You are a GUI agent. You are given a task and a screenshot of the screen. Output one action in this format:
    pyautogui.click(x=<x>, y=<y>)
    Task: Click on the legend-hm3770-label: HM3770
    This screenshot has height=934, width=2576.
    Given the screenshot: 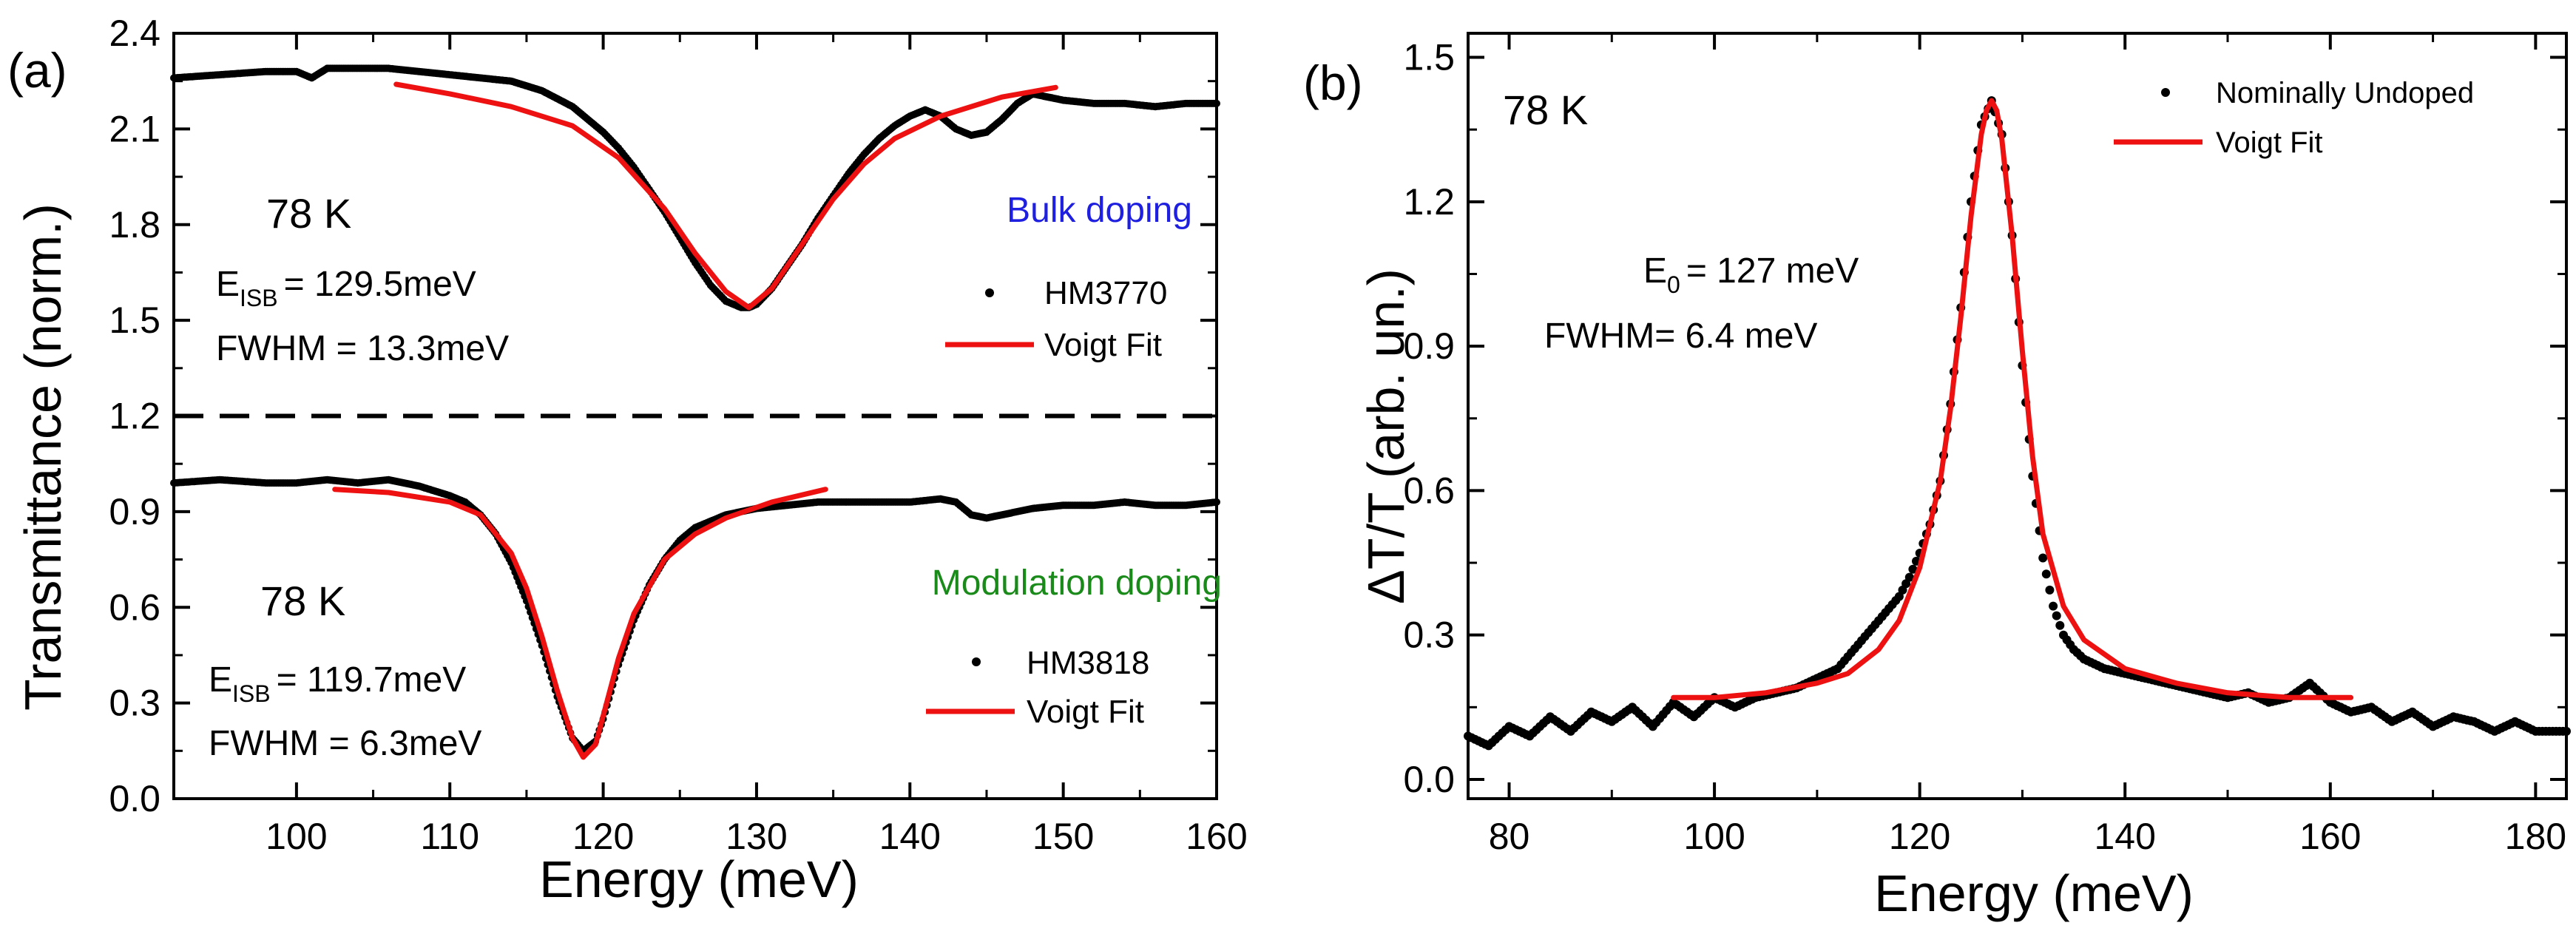 What is the action you would take?
    pyautogui.click(x=1105, y=293)
    